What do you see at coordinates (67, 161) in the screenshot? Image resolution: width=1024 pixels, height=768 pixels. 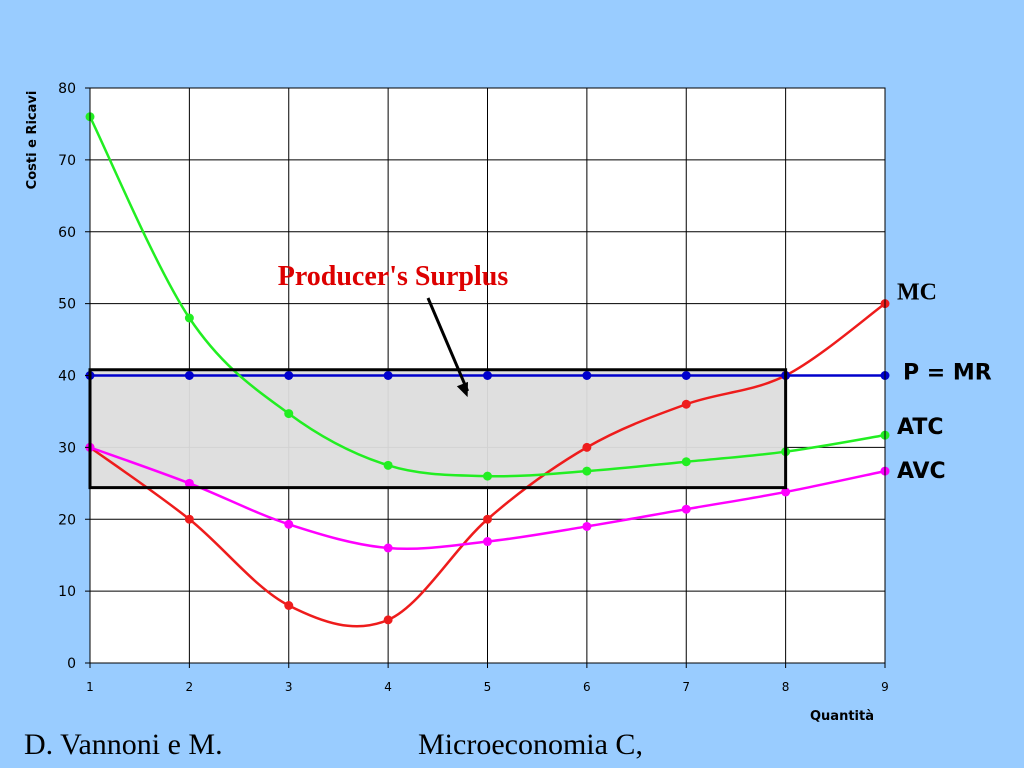 I see `y-tick-label: 70` at bounding box center [67, 161].